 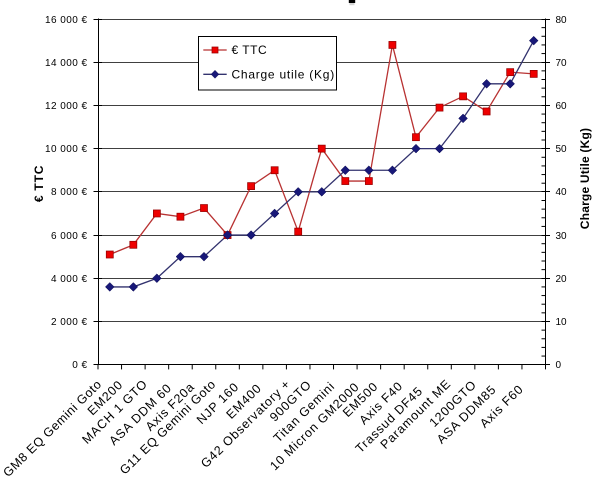 What do you see at coordinates (283, 75) in the screenshot?
I see `svg-text: Charge utile (Kg)` at bounding box center [283, 75].